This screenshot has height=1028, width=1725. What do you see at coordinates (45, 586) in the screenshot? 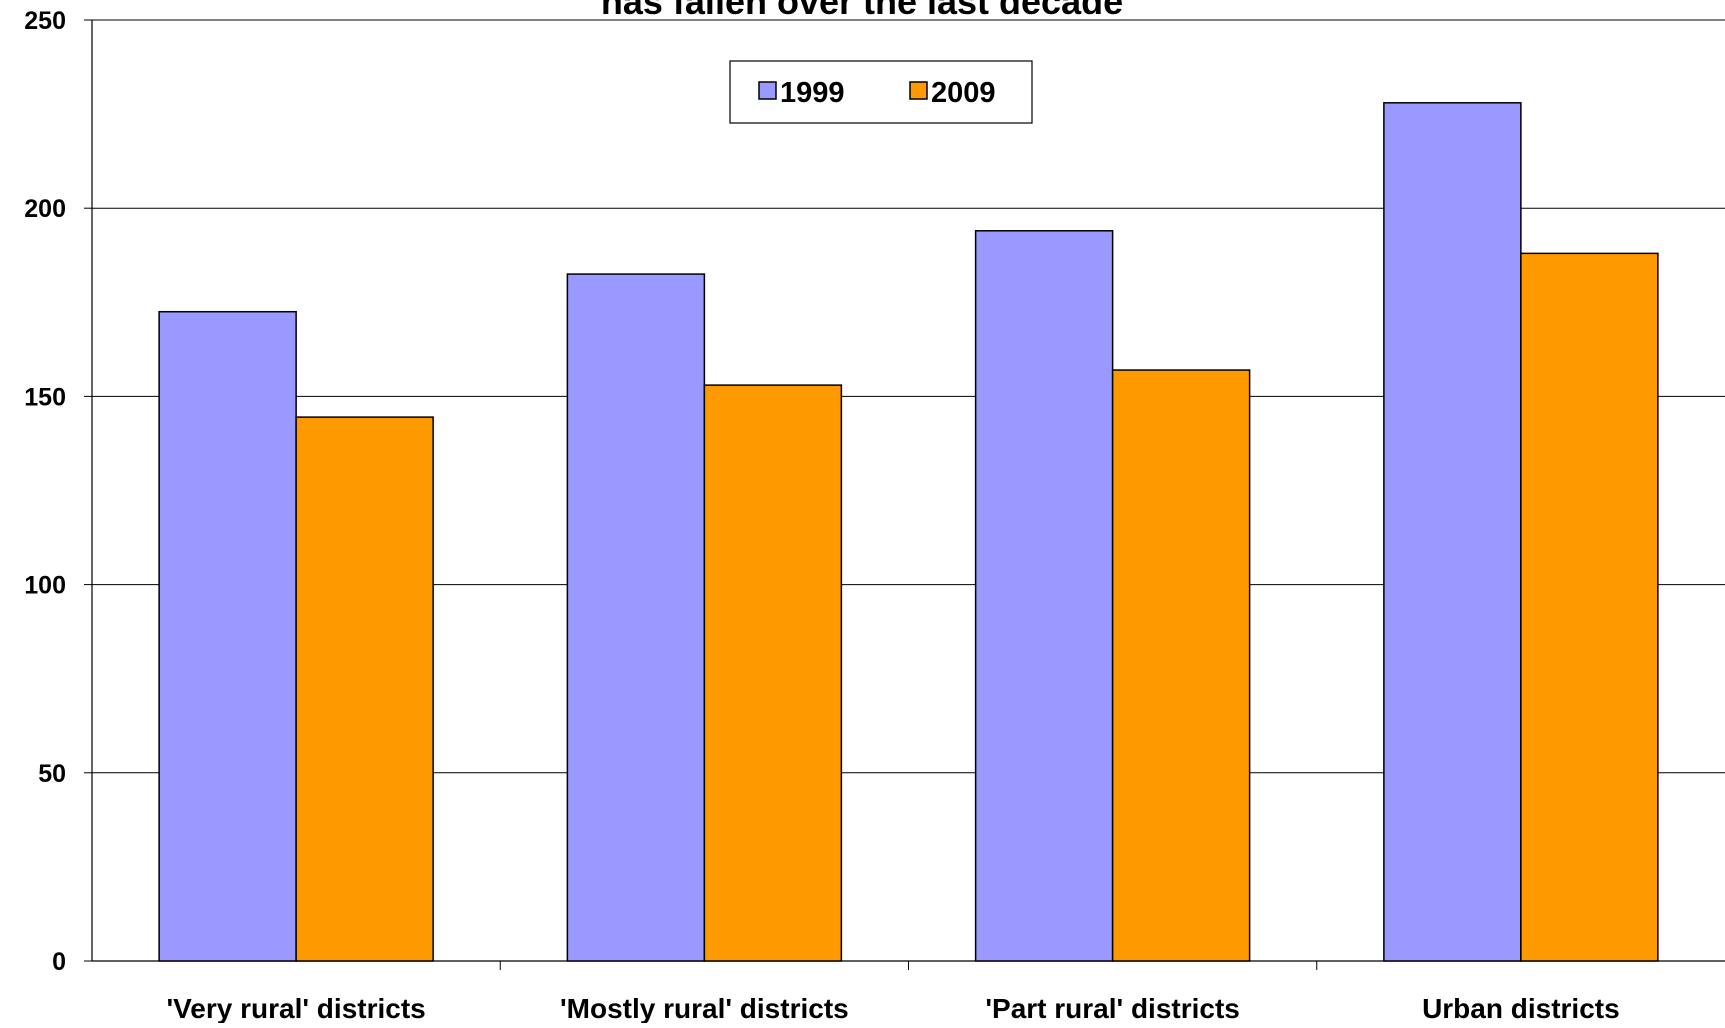
I see `y-tick-label: 100` at bounding box center [45, 586].